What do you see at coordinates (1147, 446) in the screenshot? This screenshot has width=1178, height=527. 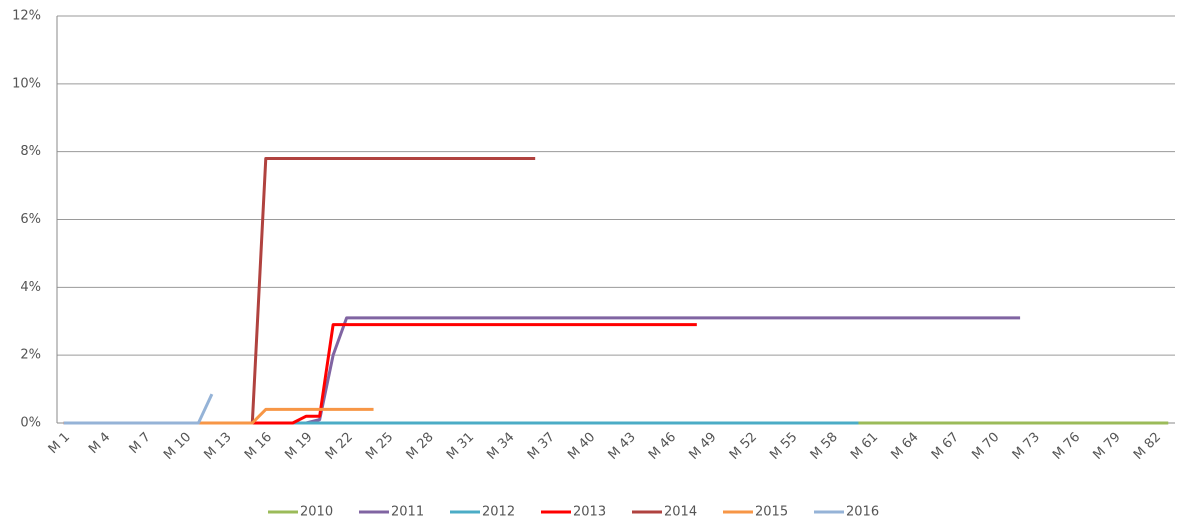 I see `x-tick-label: M 82` at bounding box center [1147, 446].